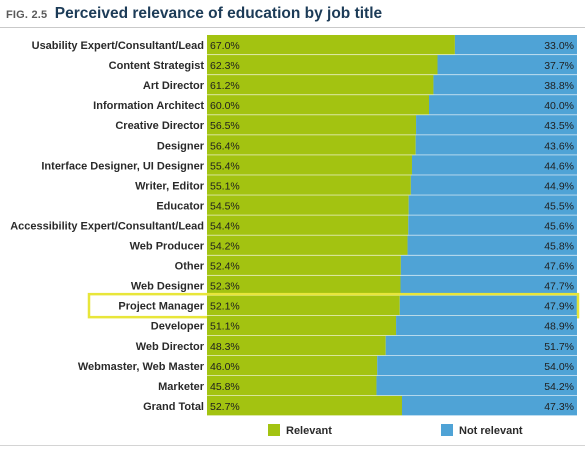 The width and height of the screenshot is (585, 450). Describe the element at coordinates (492, 245) in the screenshot. I see `bar-not-relevant-web-producer` at that location.